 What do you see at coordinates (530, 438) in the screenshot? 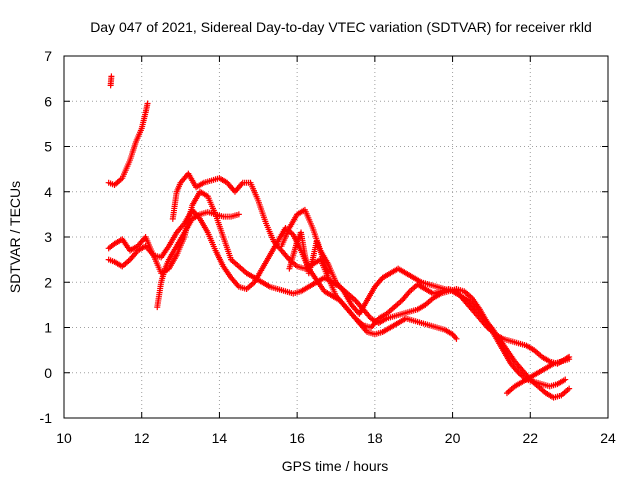
I see `x-tick-label: 22` at bounding box center [530, 438].